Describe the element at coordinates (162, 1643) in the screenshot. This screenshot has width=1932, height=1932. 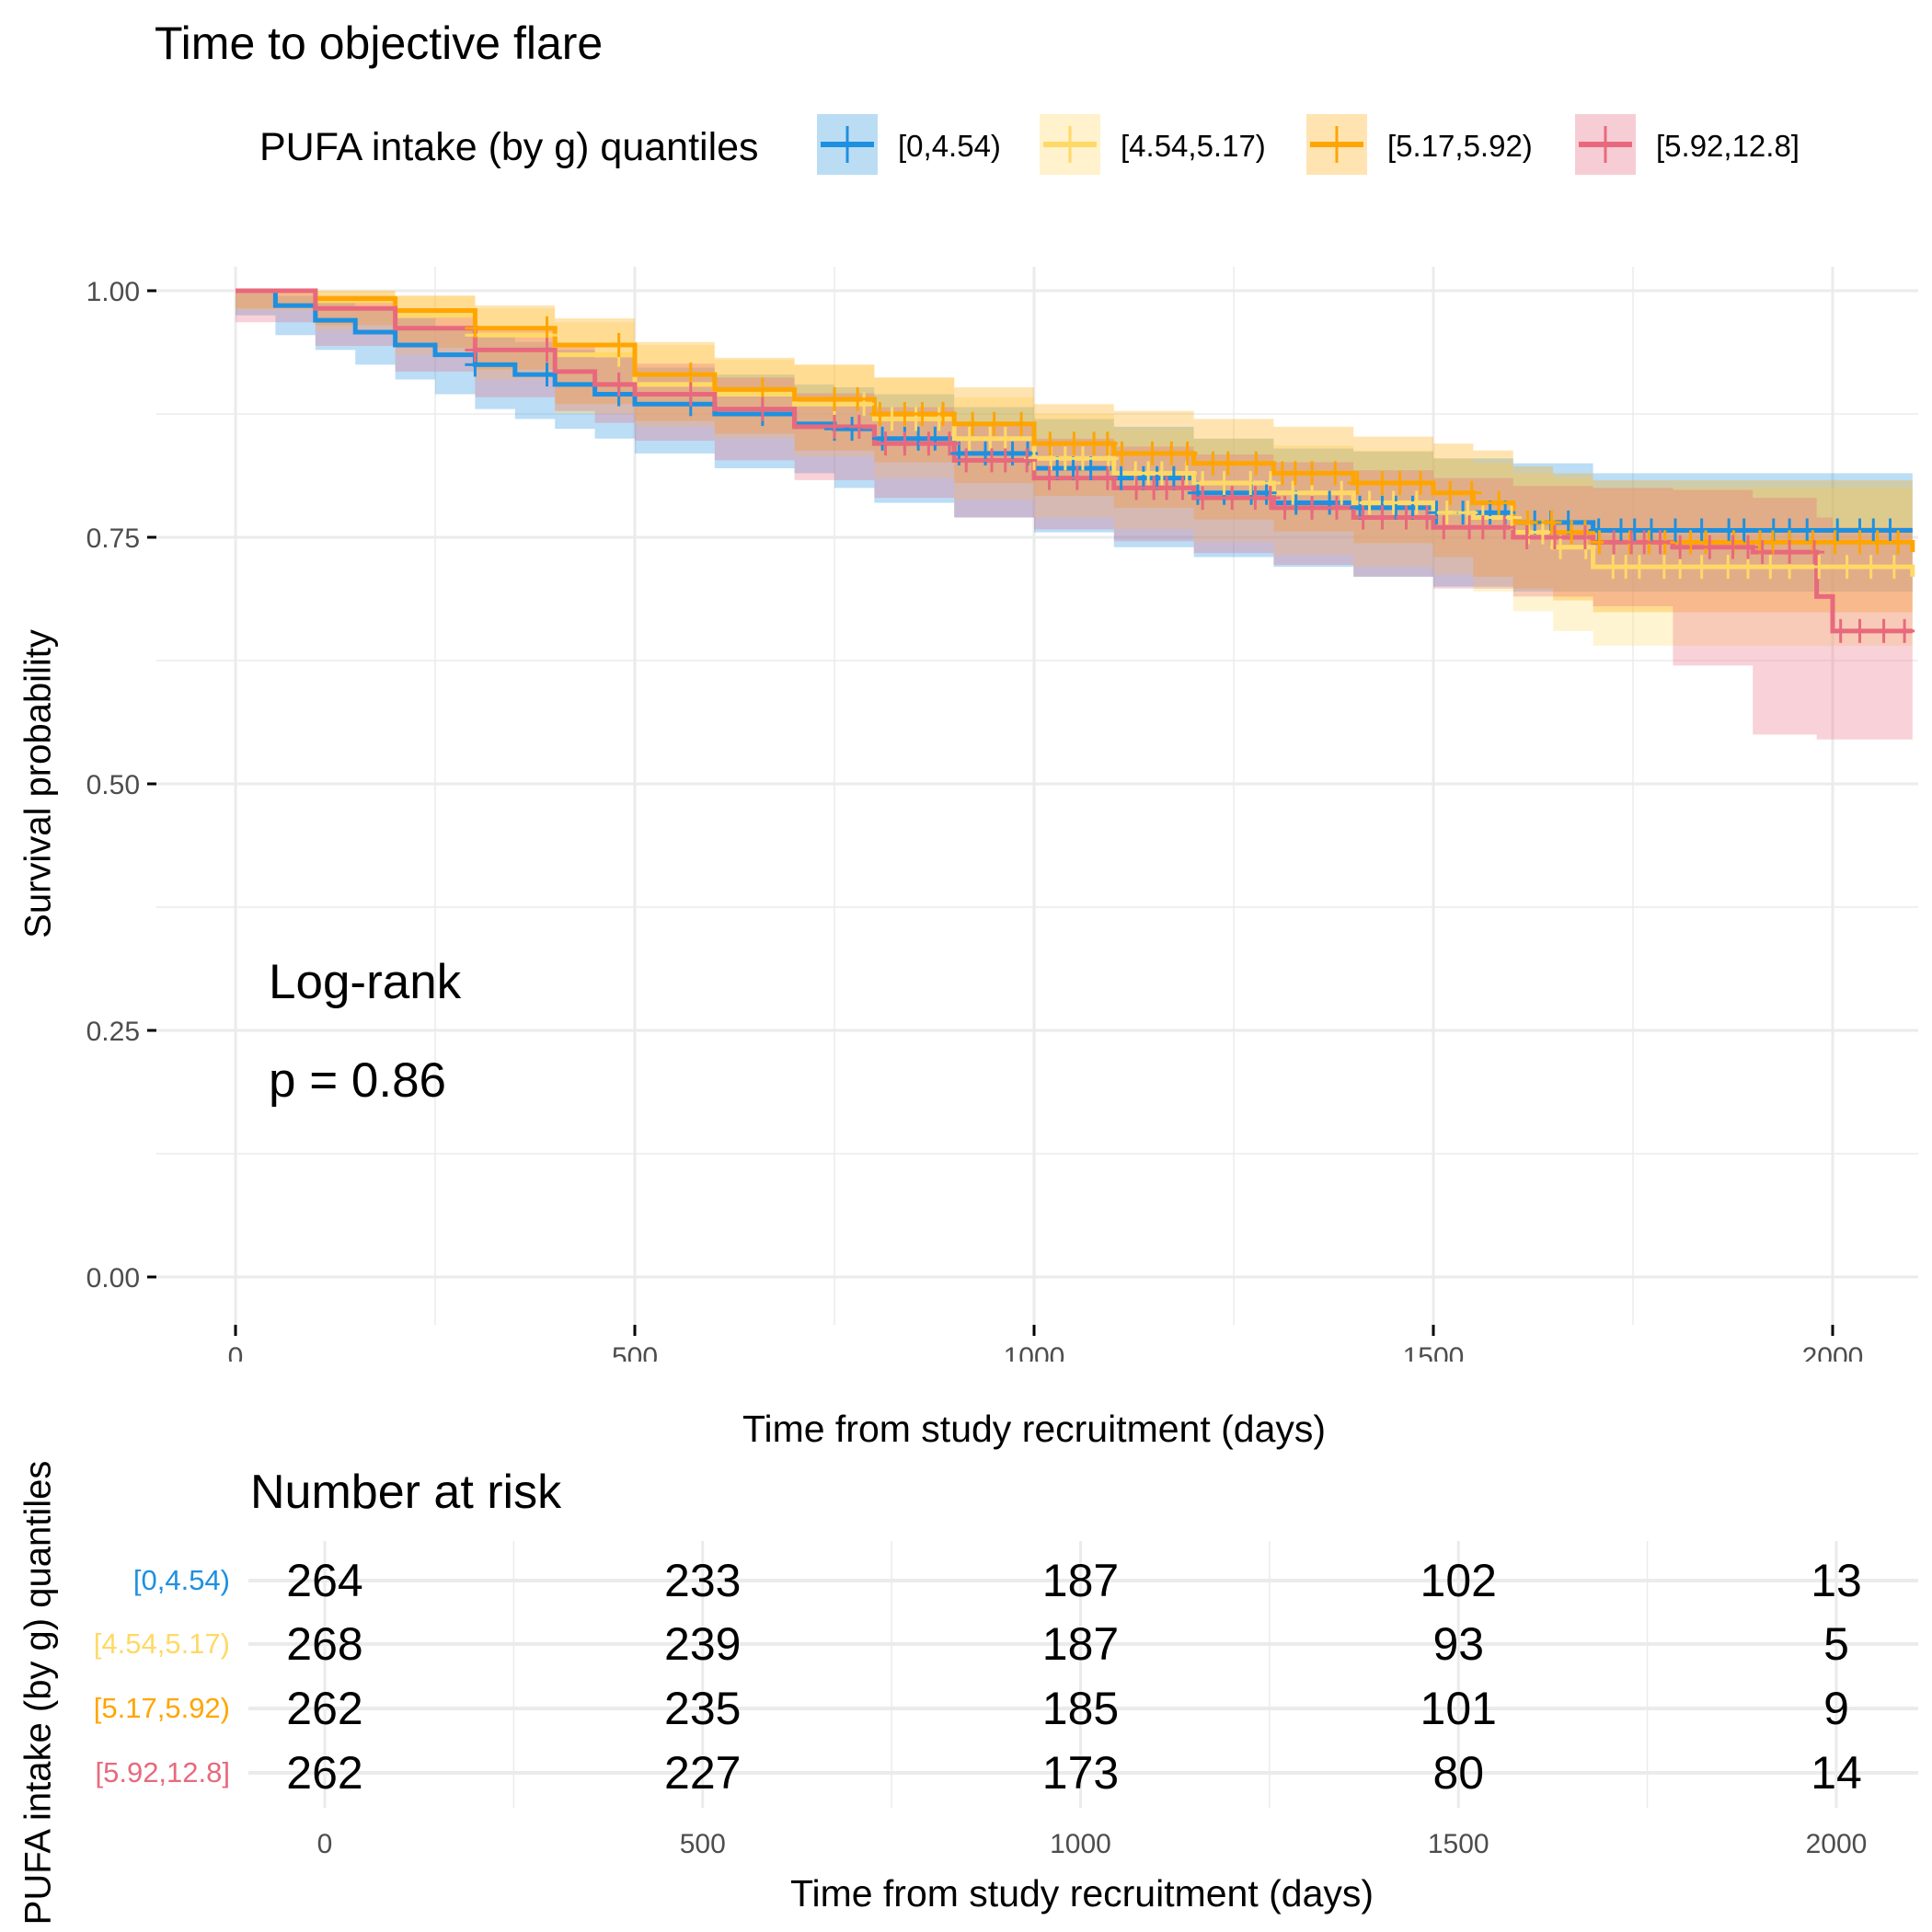
I see `risk-row-label: [4.54,5.17)` at that location.